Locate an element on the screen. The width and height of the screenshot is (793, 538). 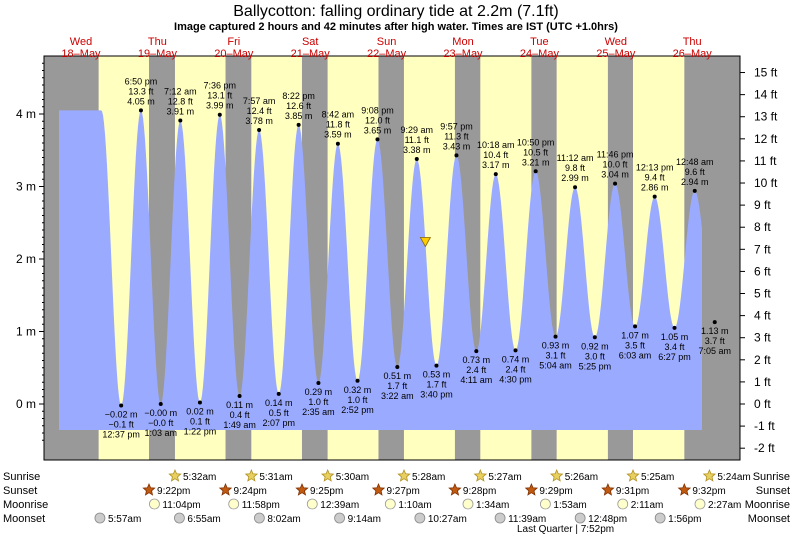
y-tick-label-ft: 9 ft is located at coordinates (762, 205).